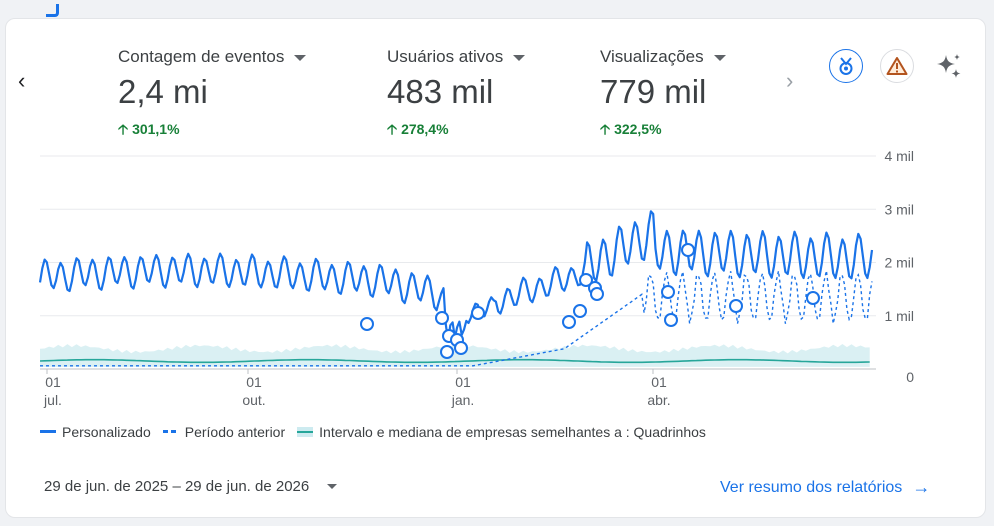 This screenshot has width=994, height=526. What do you see at coordinates (212, 95) in the screenshot?
I see `metric-event-count: Contagem de eventos 2,4 mi 🡡 301,1%` at bounding box center [212, 95].